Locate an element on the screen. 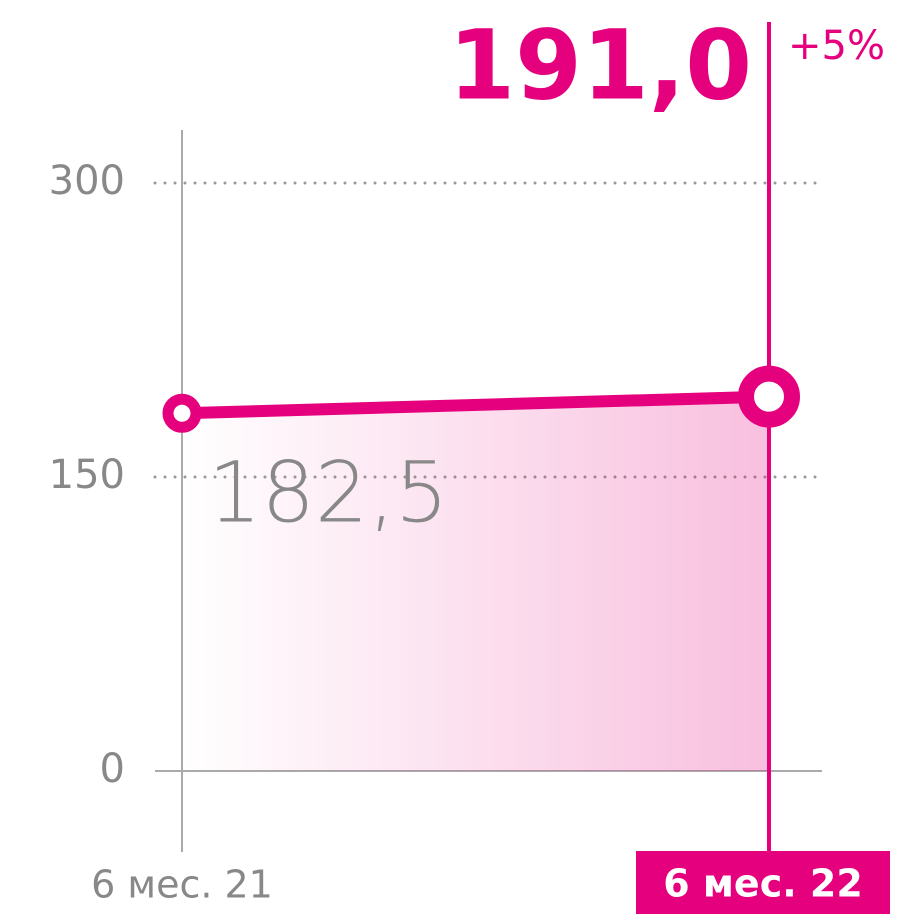 The width and height of the screenshot is (902, 914). line is located at coordinates (475, 405).